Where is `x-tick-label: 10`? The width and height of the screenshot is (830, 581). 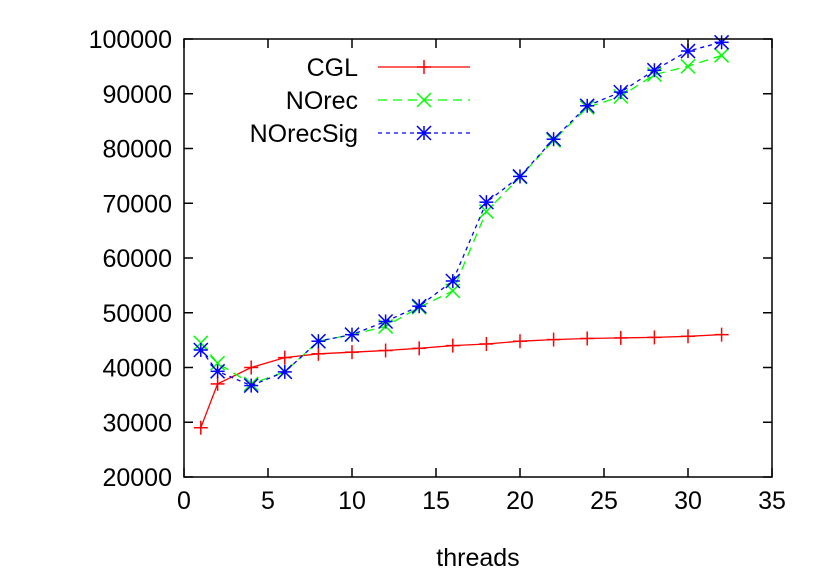
x-tick-label: 10 is located at coordinates (352, 501).